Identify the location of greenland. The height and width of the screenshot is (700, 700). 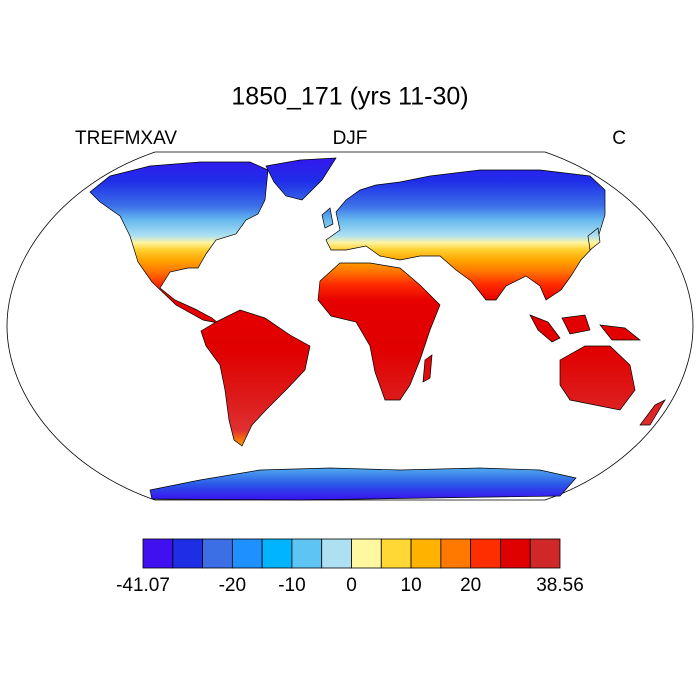
(301, 179).